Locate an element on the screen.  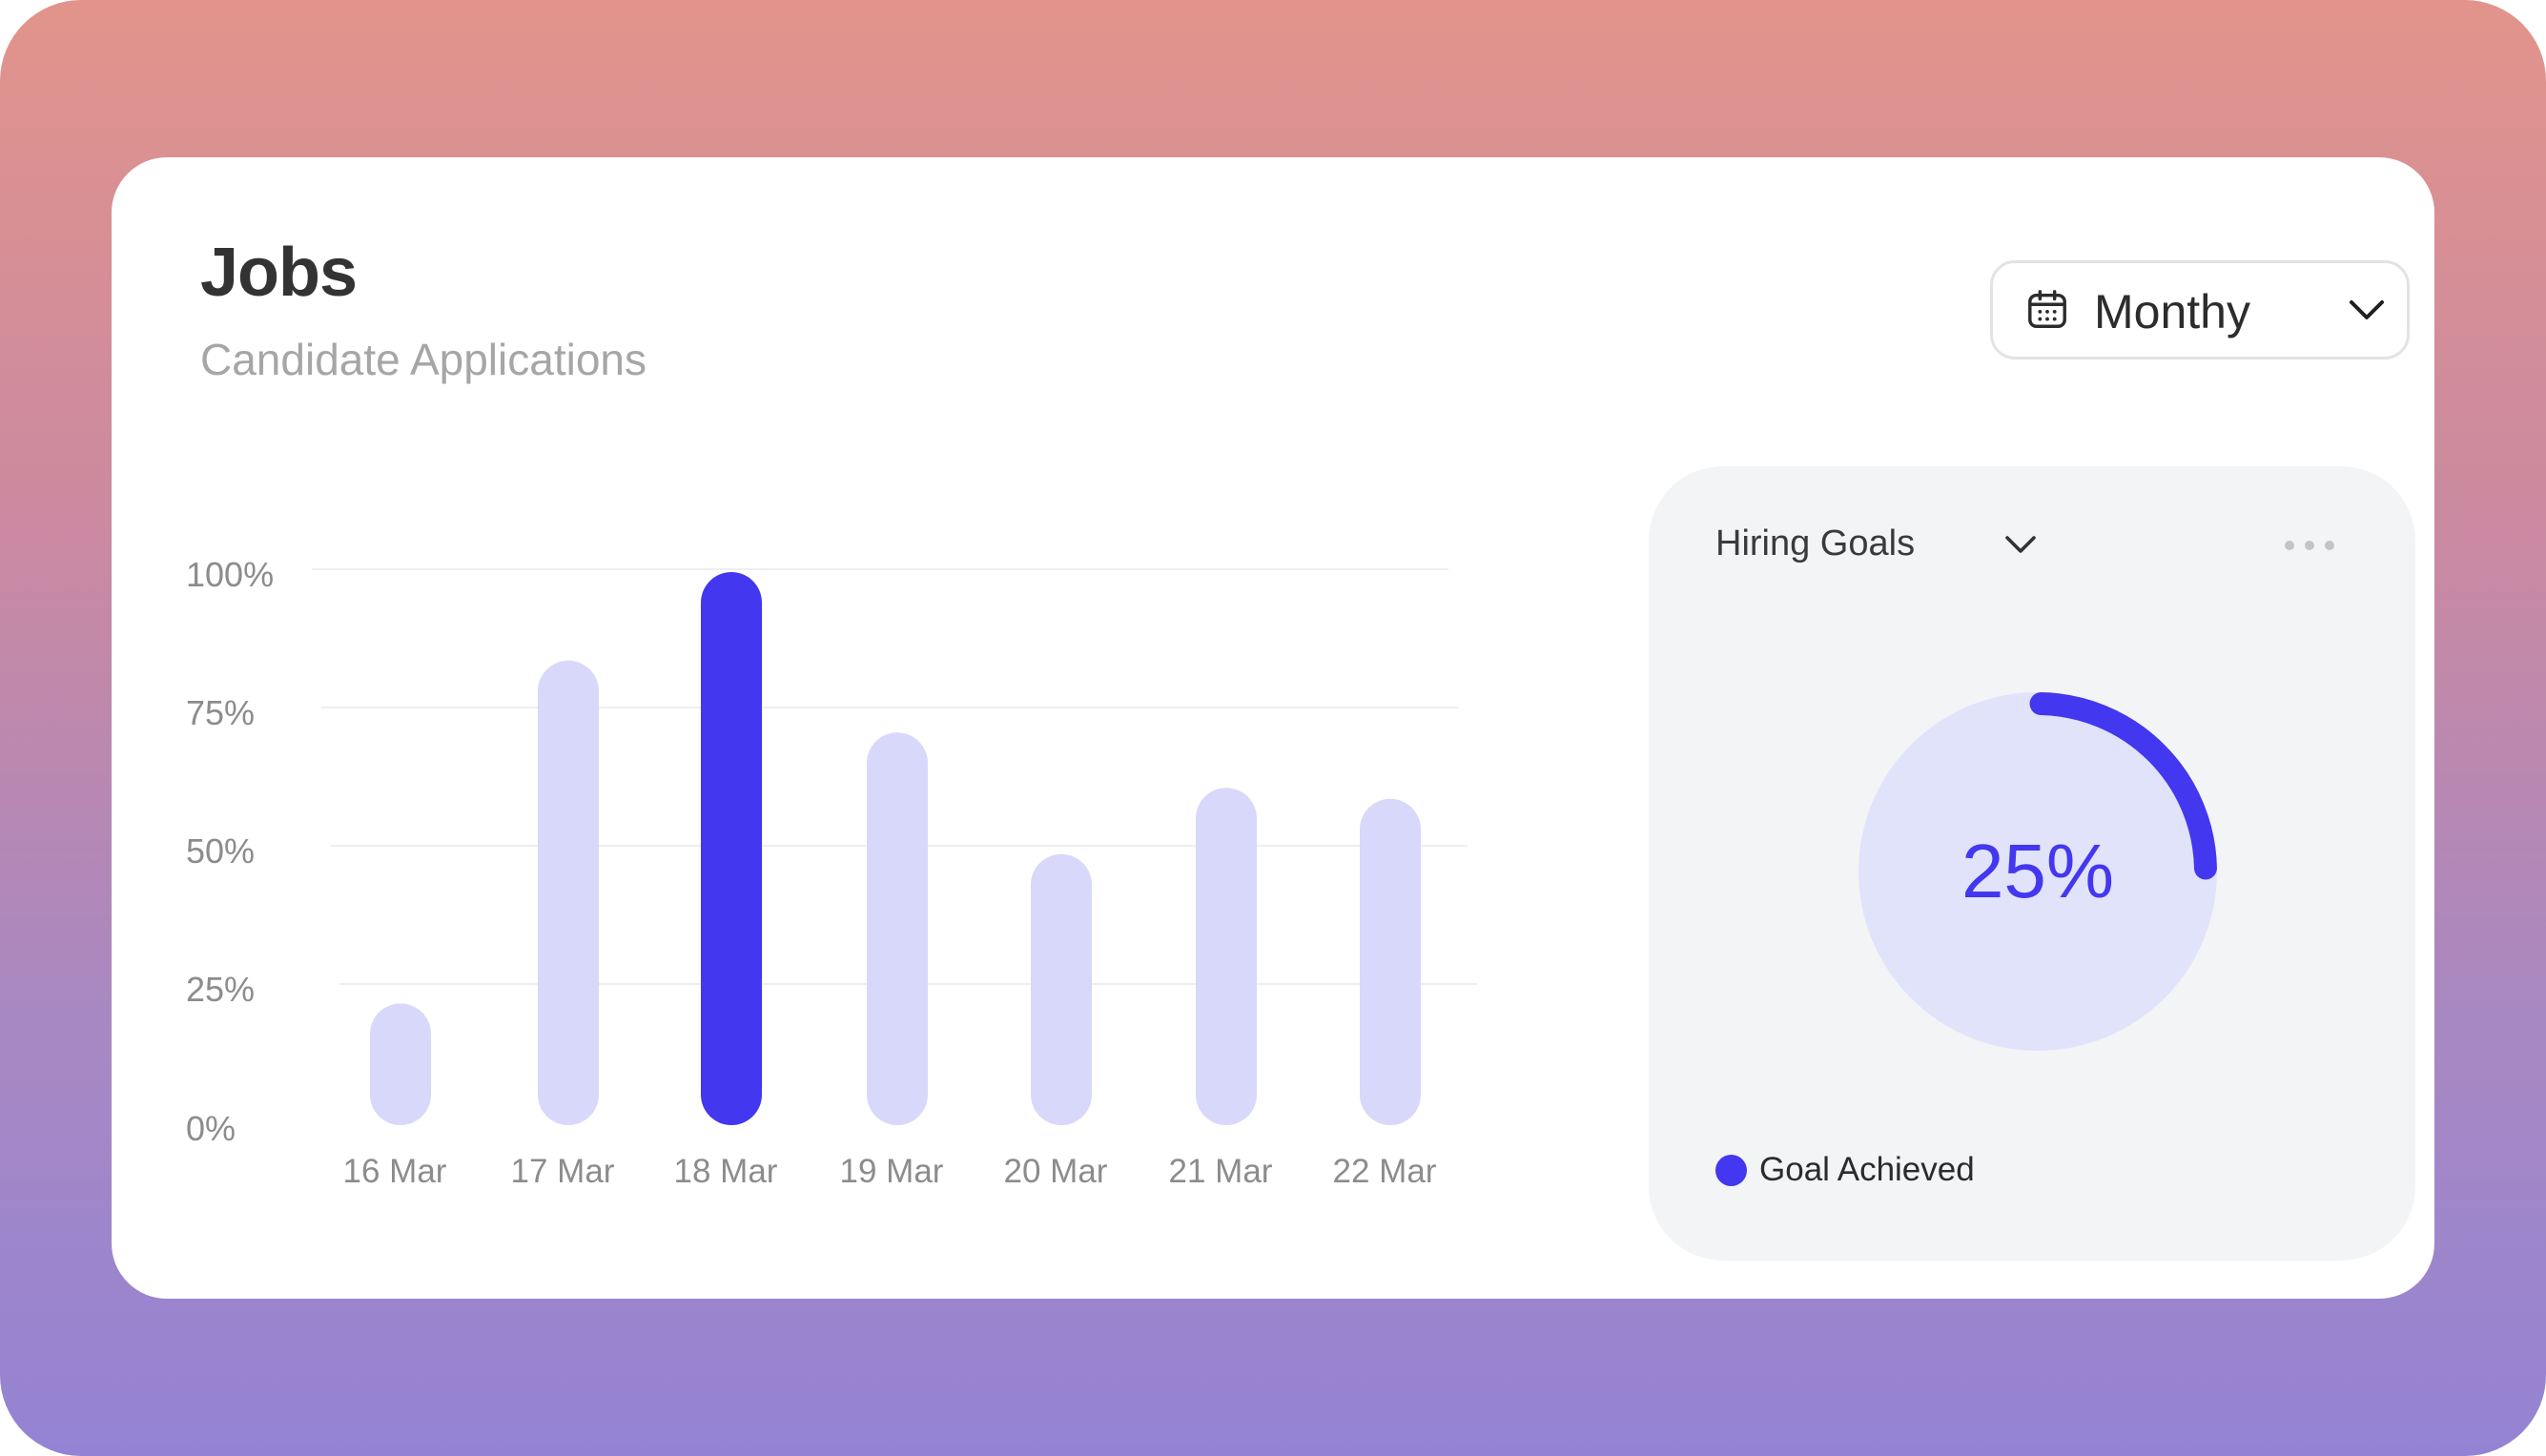
y-tick-label: 100% is located at coordinates (230, 574).